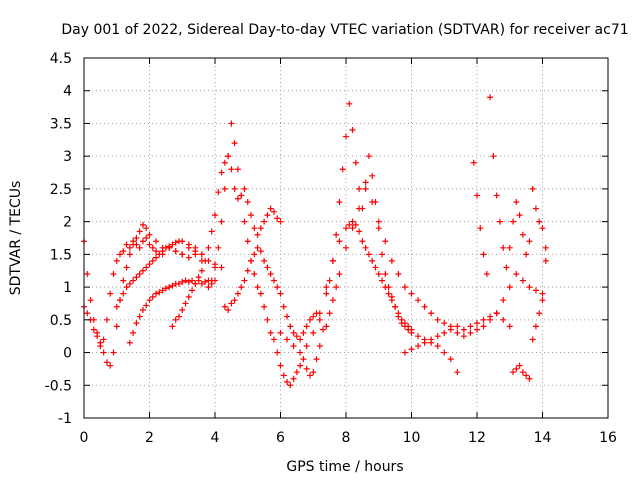 The height and width of the screenshot is (480, 640). What do you see at coordinates (61, 124) in the screenshot?
I see `y-tick-label: 3.5` at bounding box center [61, 124].